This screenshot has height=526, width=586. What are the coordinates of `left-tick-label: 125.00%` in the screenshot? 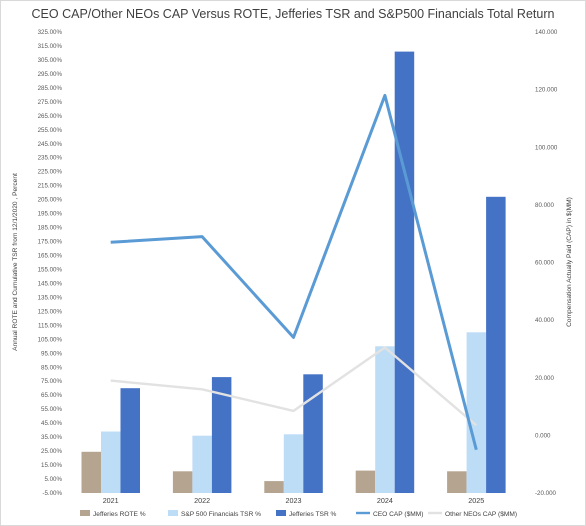 It's located at (50, 311).